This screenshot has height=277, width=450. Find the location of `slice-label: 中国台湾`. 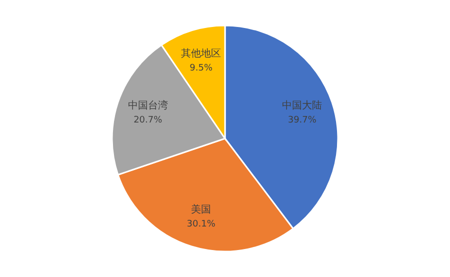

slice-label: 中国台湾 is located at coordinates (148, 106).